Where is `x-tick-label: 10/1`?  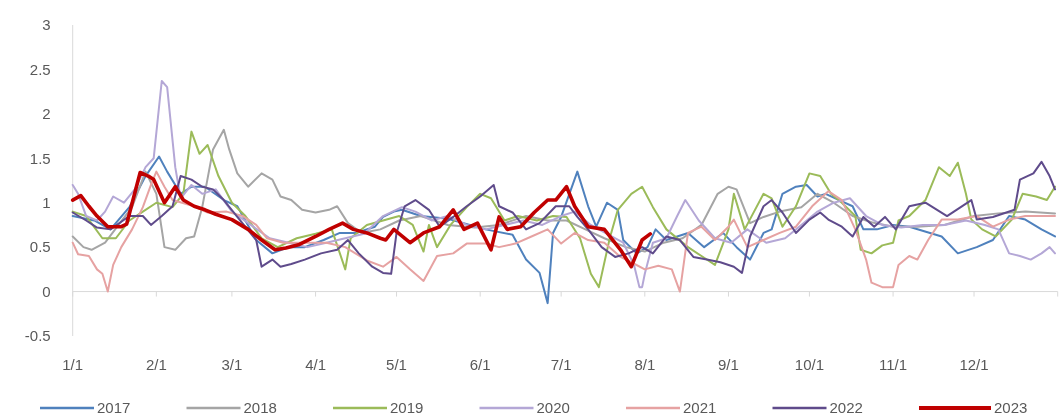 x-tick-label: 10/1 is located at coordinates (809, 365).